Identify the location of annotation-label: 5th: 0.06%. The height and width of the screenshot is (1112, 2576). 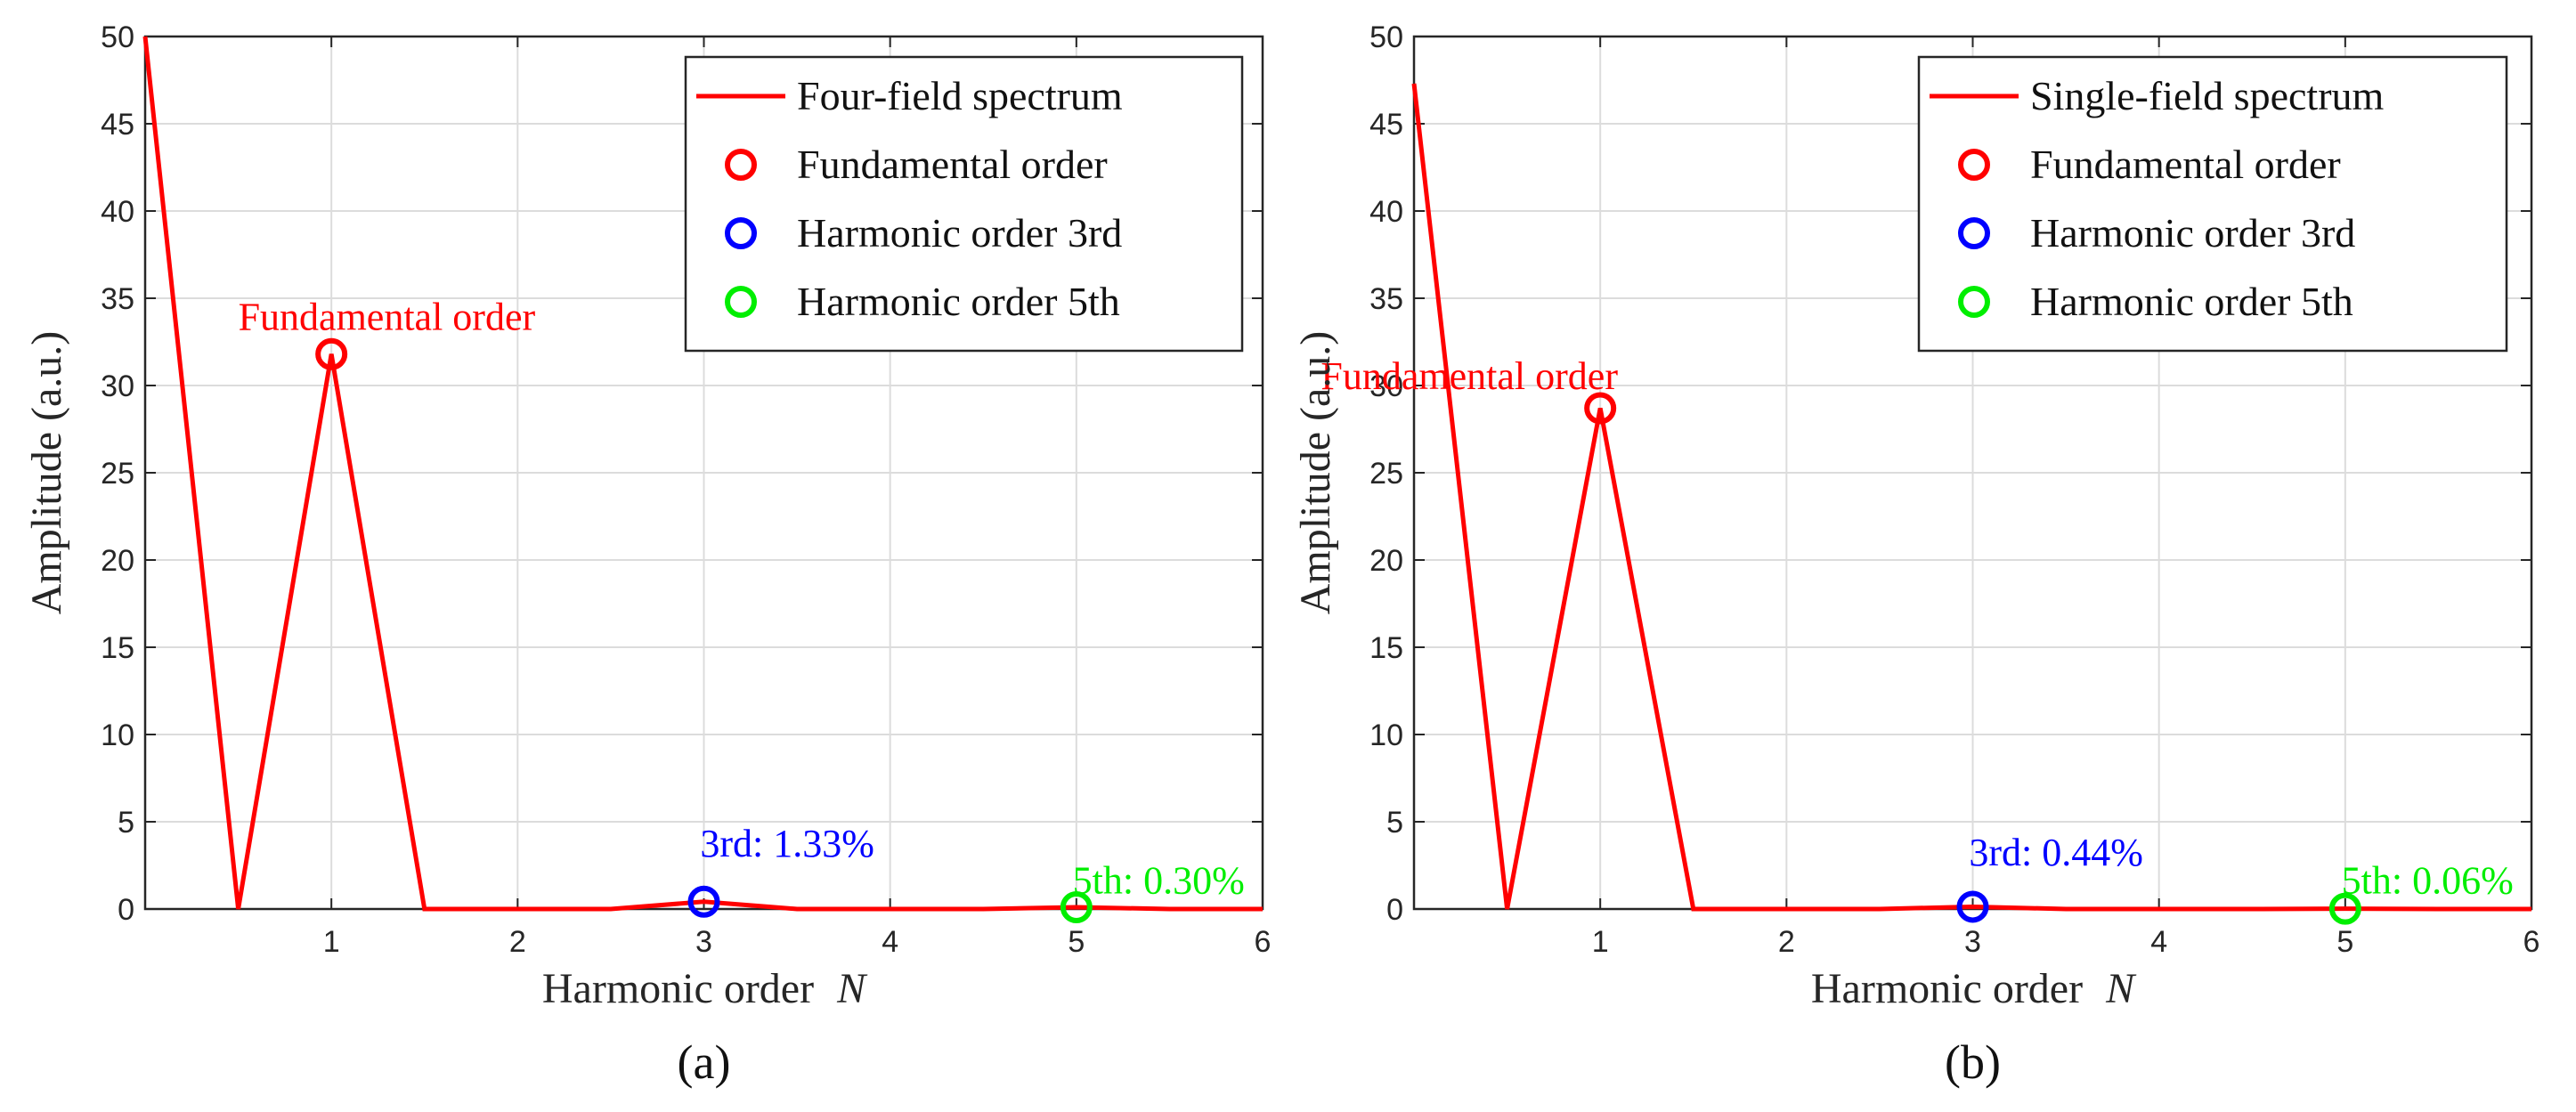
(2428, 880).